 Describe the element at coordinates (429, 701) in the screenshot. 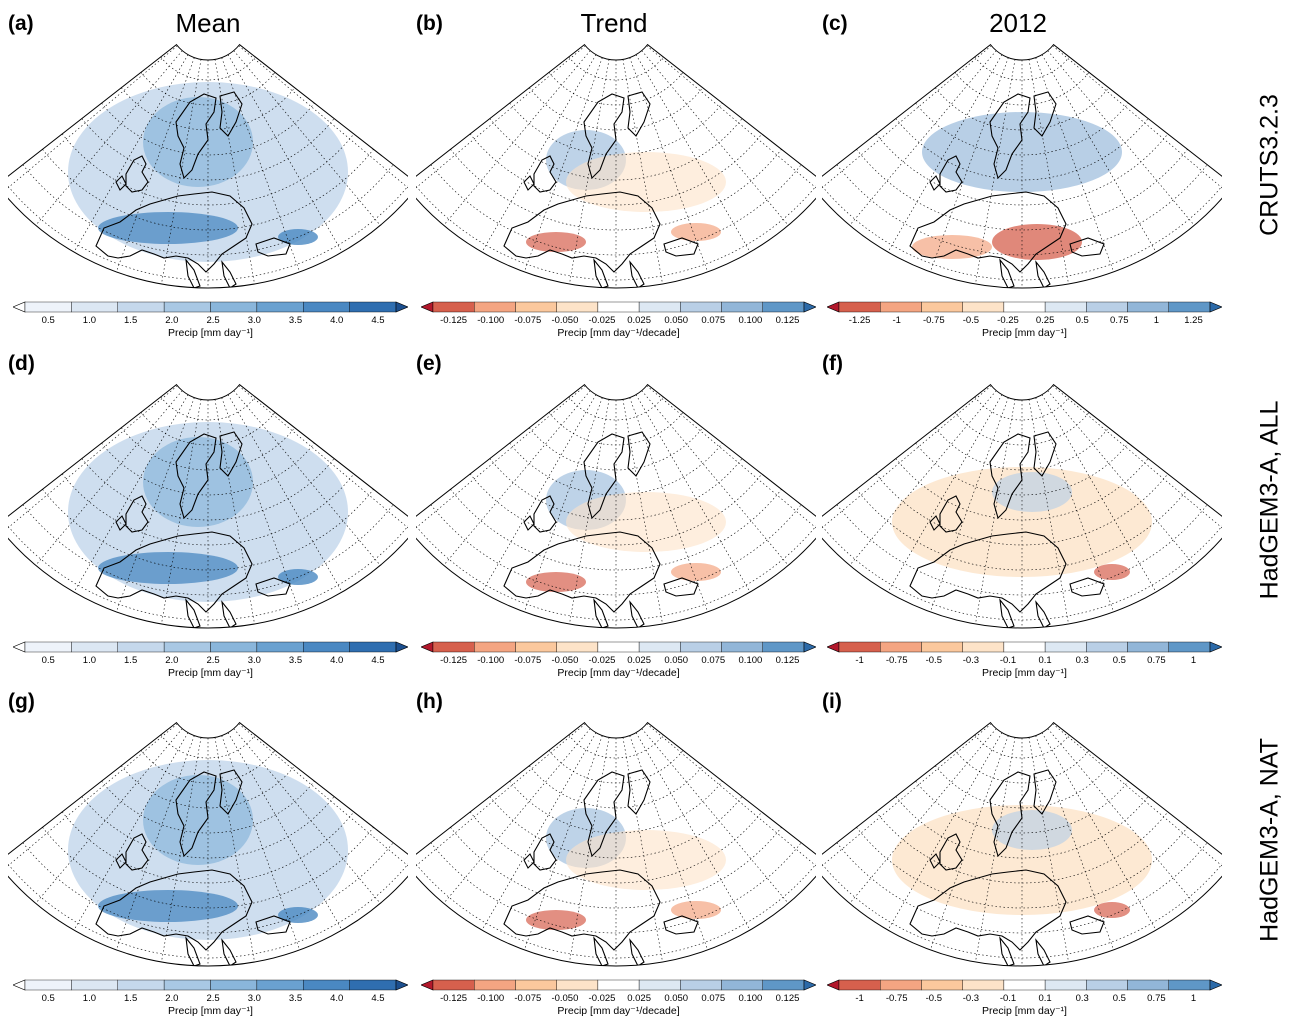

I see `panel-label: (h)` at that location.